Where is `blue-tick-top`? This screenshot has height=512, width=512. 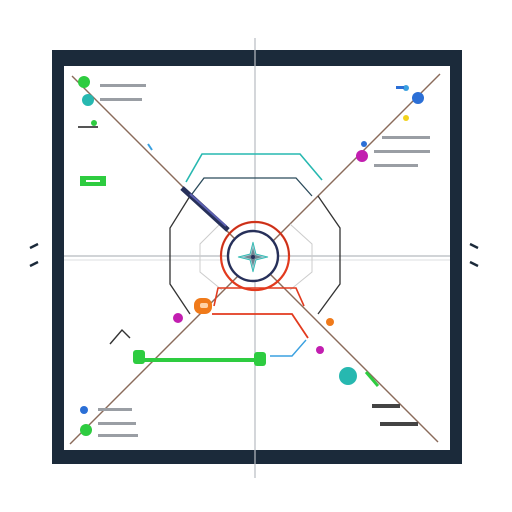
blue-tick-top is located at coordinates (150, 147).